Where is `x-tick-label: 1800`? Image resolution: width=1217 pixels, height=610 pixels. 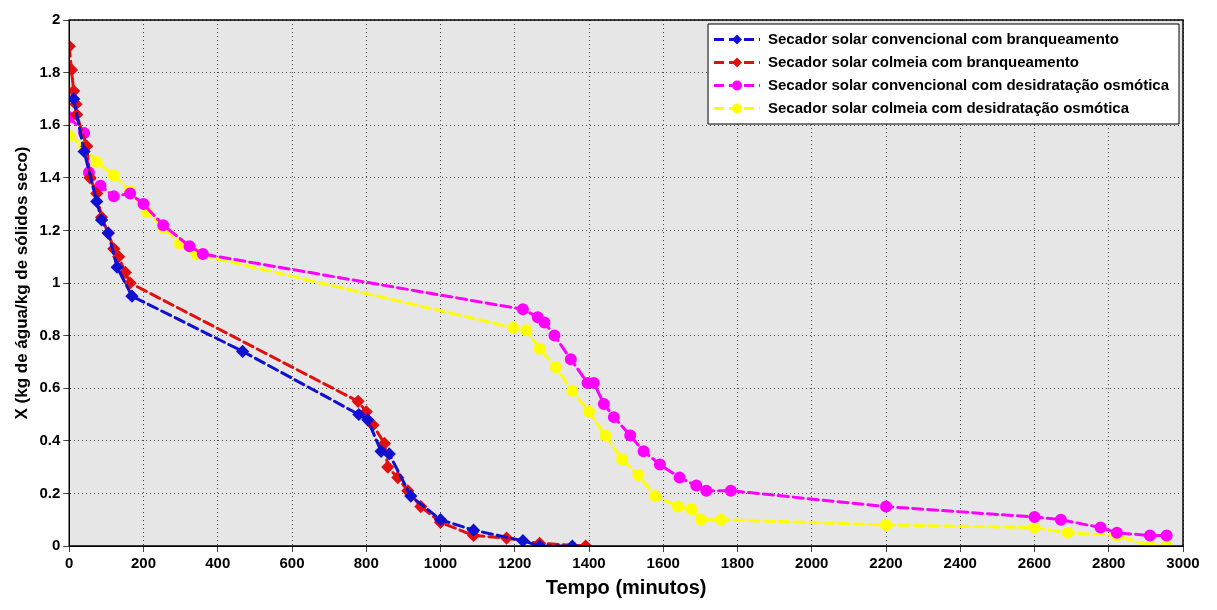 x-tick-label: 1800 is located at coordinates (737, 563).